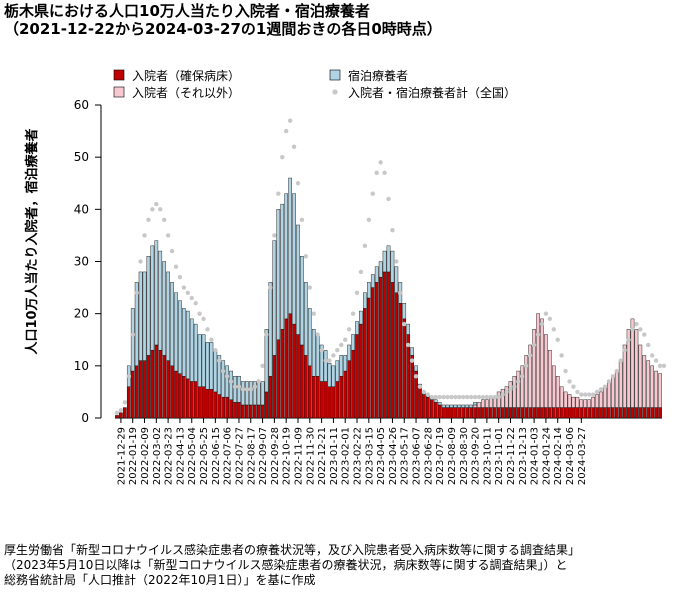  I want to click on legend-label-national: 入院者・宿泊療養者計（全国）, so click(432, 92).